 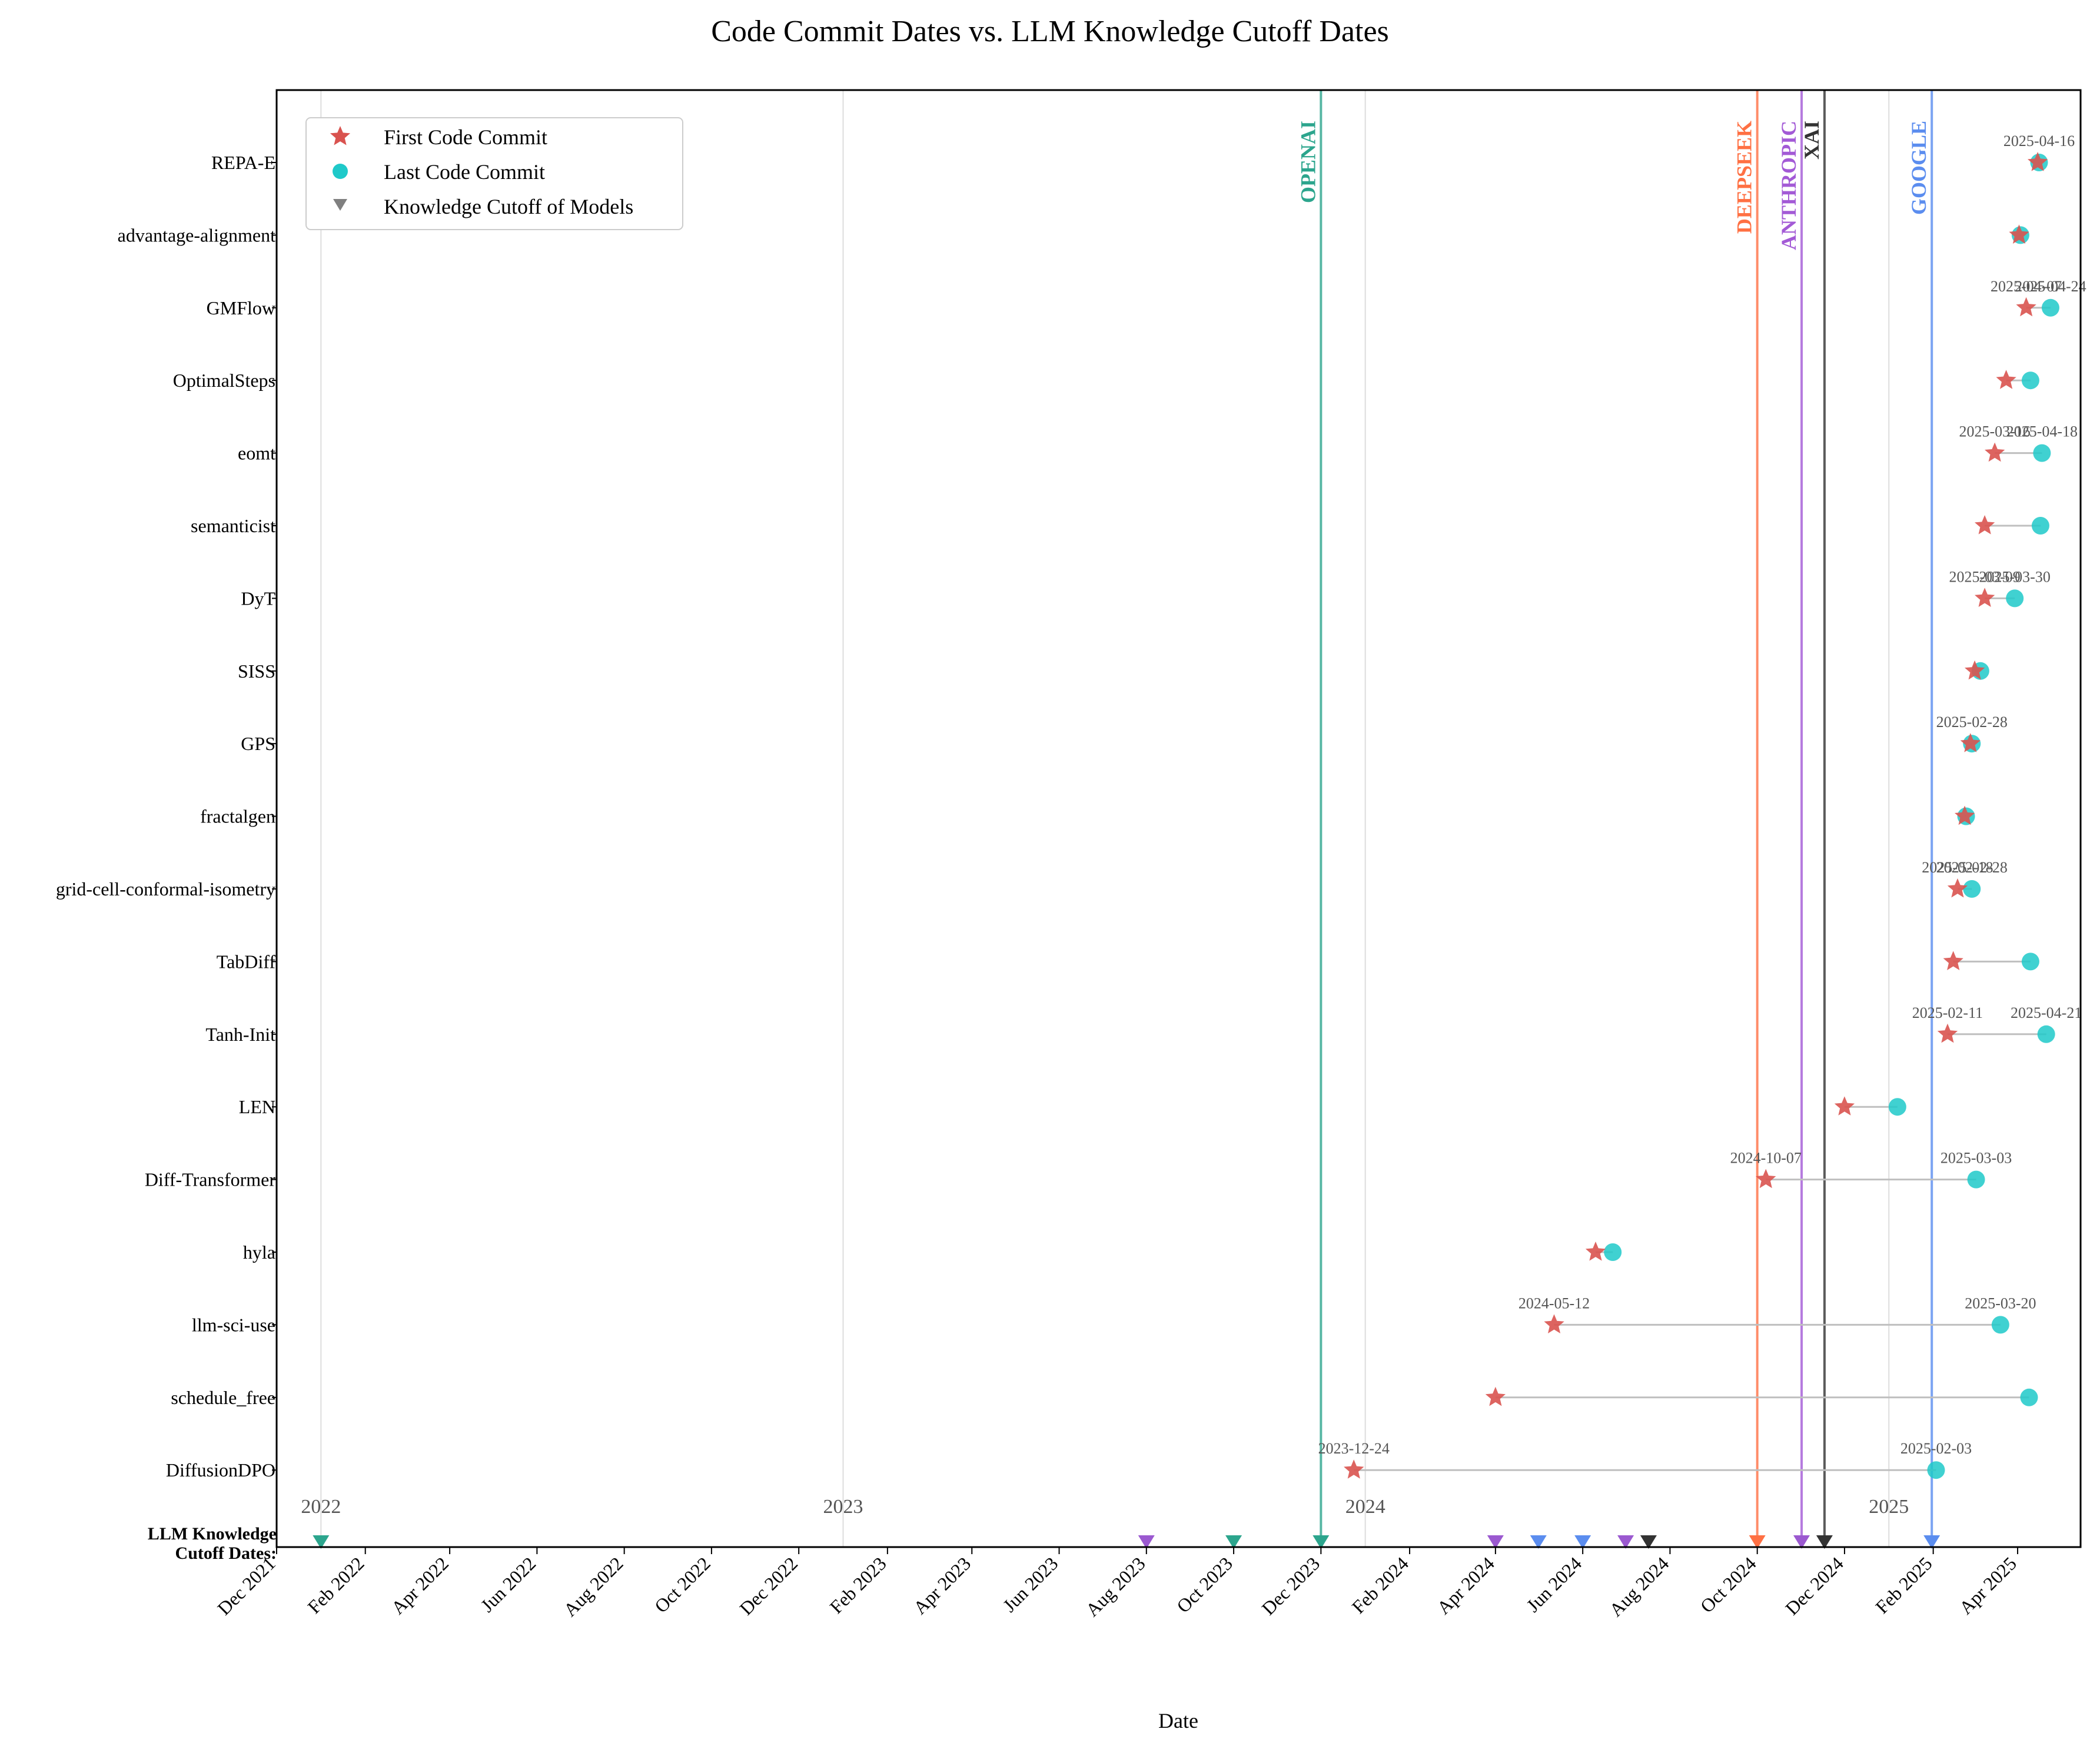 What do you see at coordinates (243, 162) in the screenshot?
I see `project-label: REPA-E` at bounding box center [243, 162].